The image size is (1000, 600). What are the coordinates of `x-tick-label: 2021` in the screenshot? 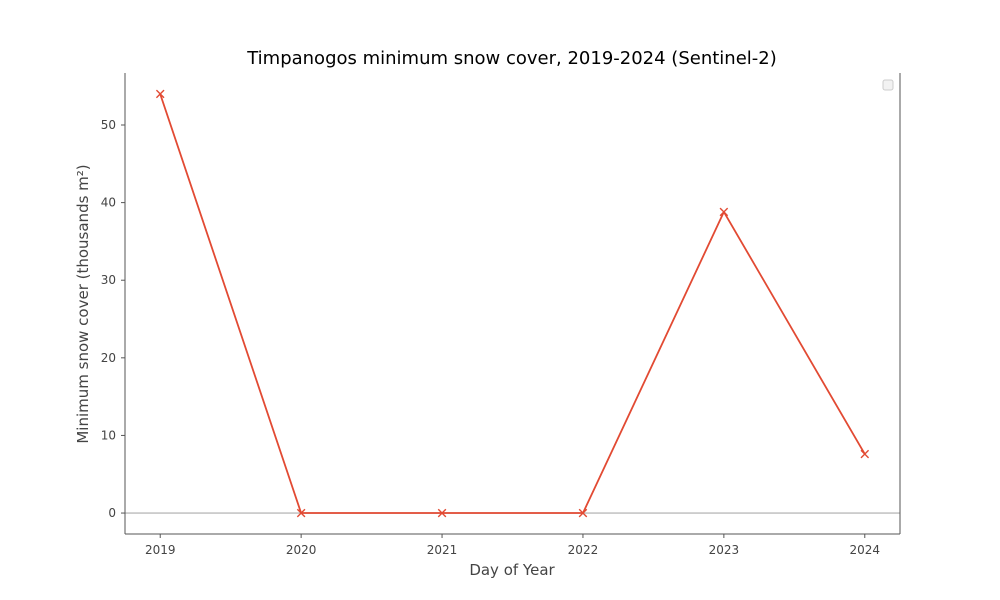 It's located at (442, 550).